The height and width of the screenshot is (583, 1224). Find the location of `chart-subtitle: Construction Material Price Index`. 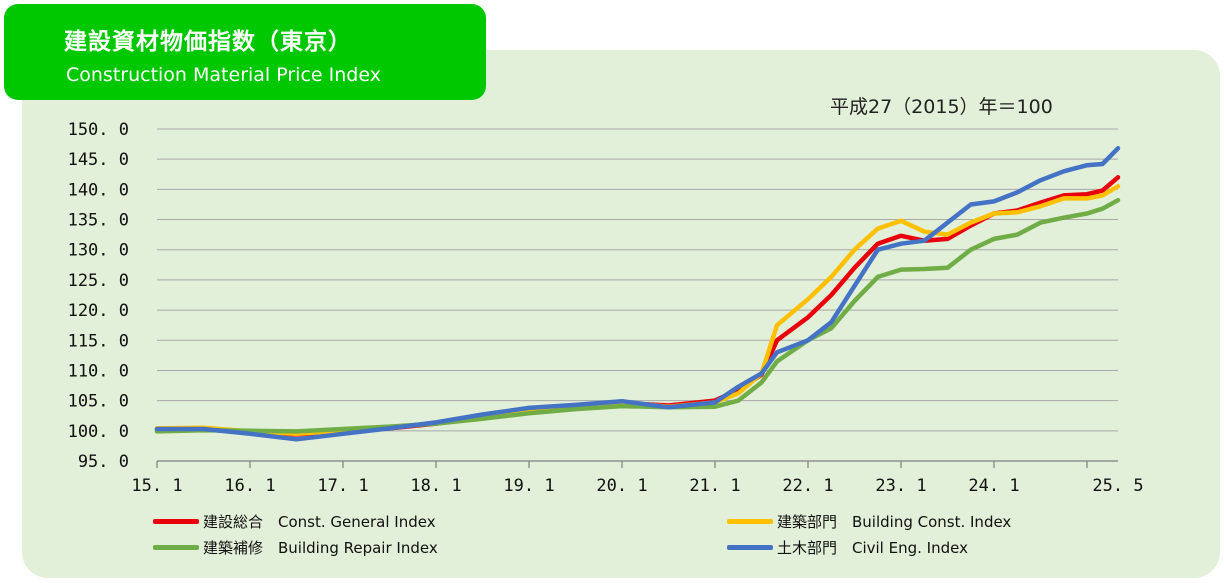

chart-subtitle: Construction Material Price Index is located at coordinates (223, 75).